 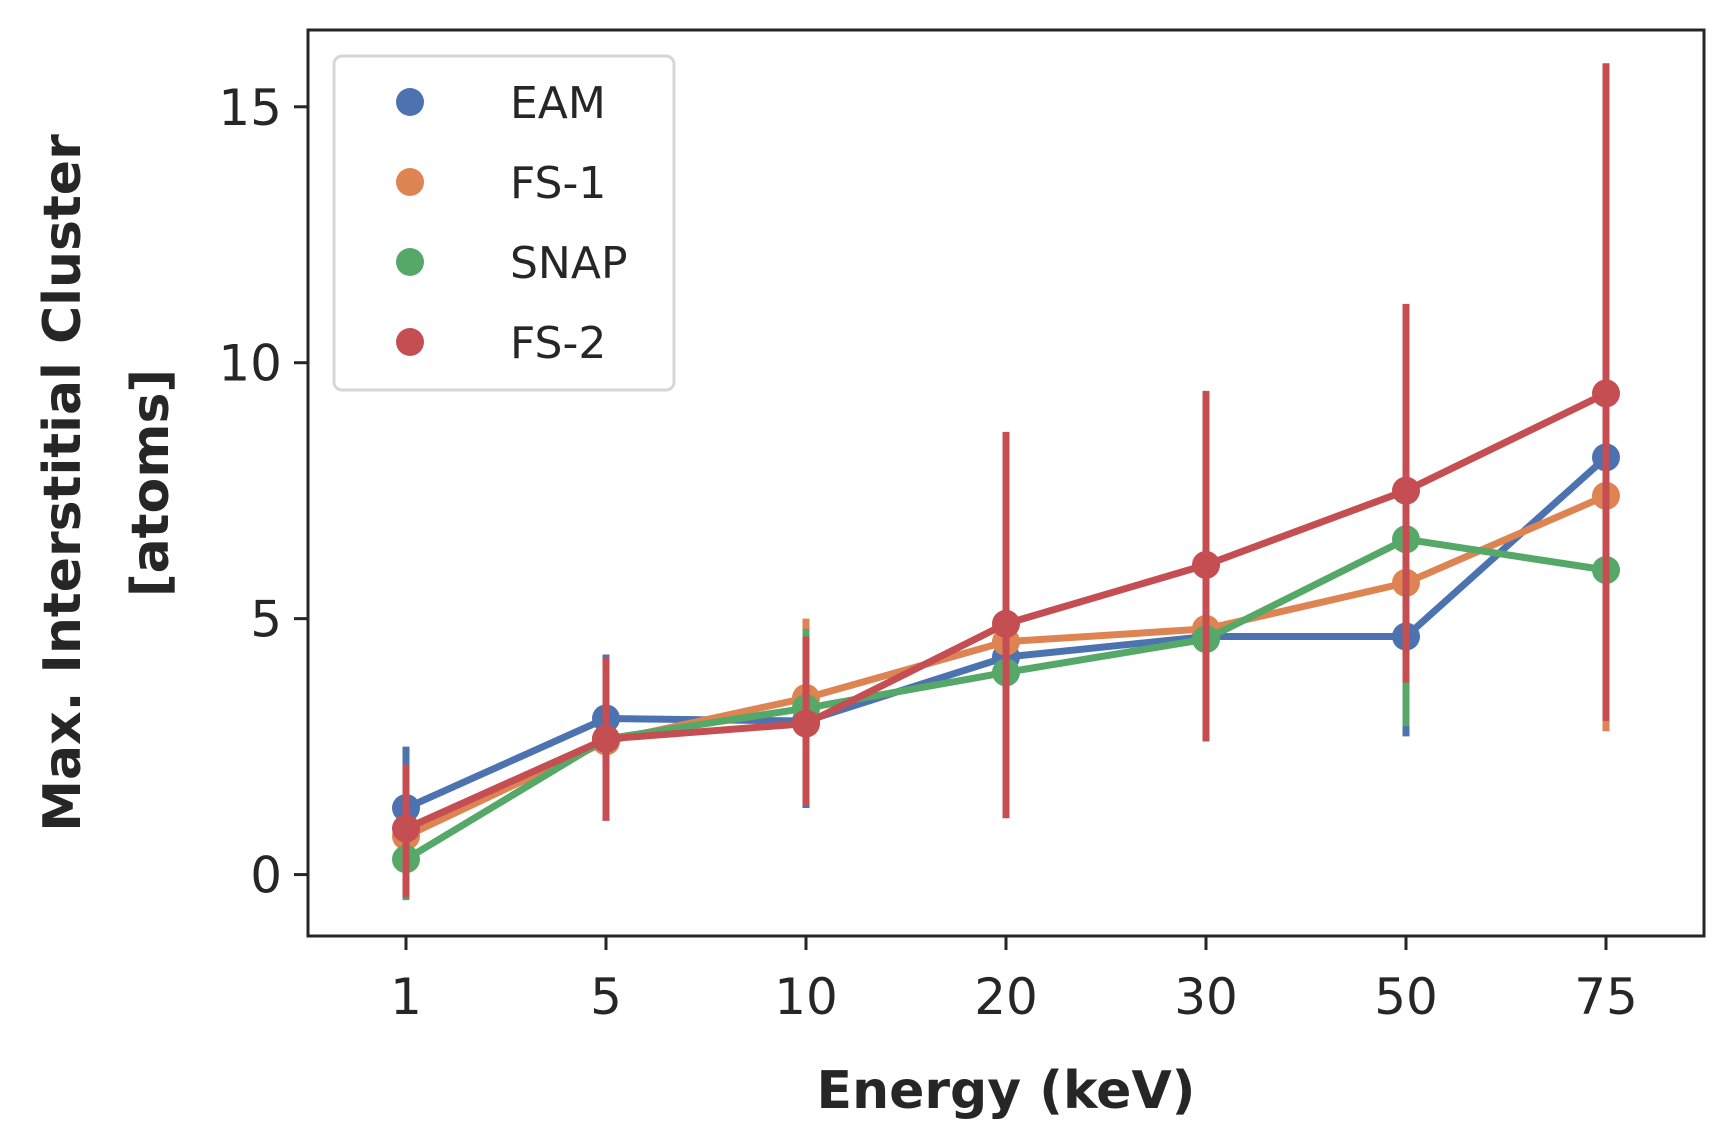 What do you see at coordinates (410, 102) in the screenshot?
I see `legend-marker-eam` at bounding box center [410, 102].